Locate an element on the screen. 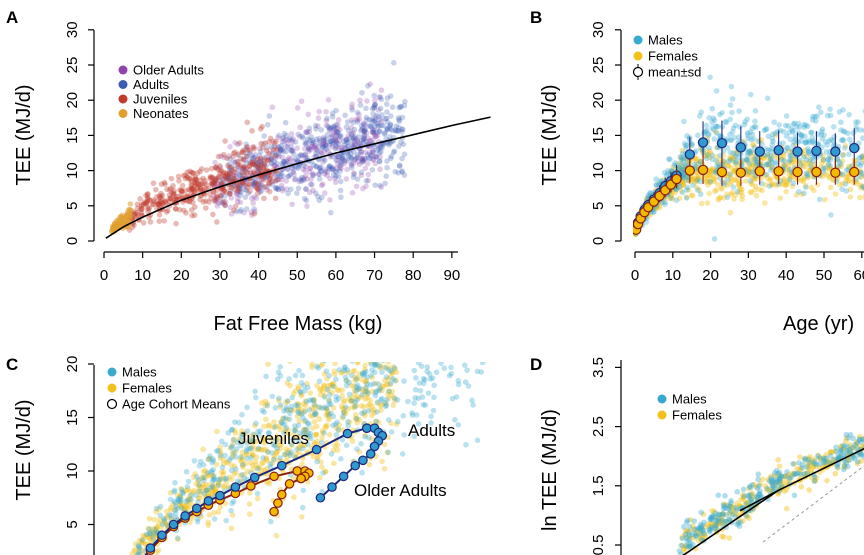 The height and width of the screenshot is (555, 864). panel-d-y-tick-label: 0.5 is located at coordinates (598, 545).